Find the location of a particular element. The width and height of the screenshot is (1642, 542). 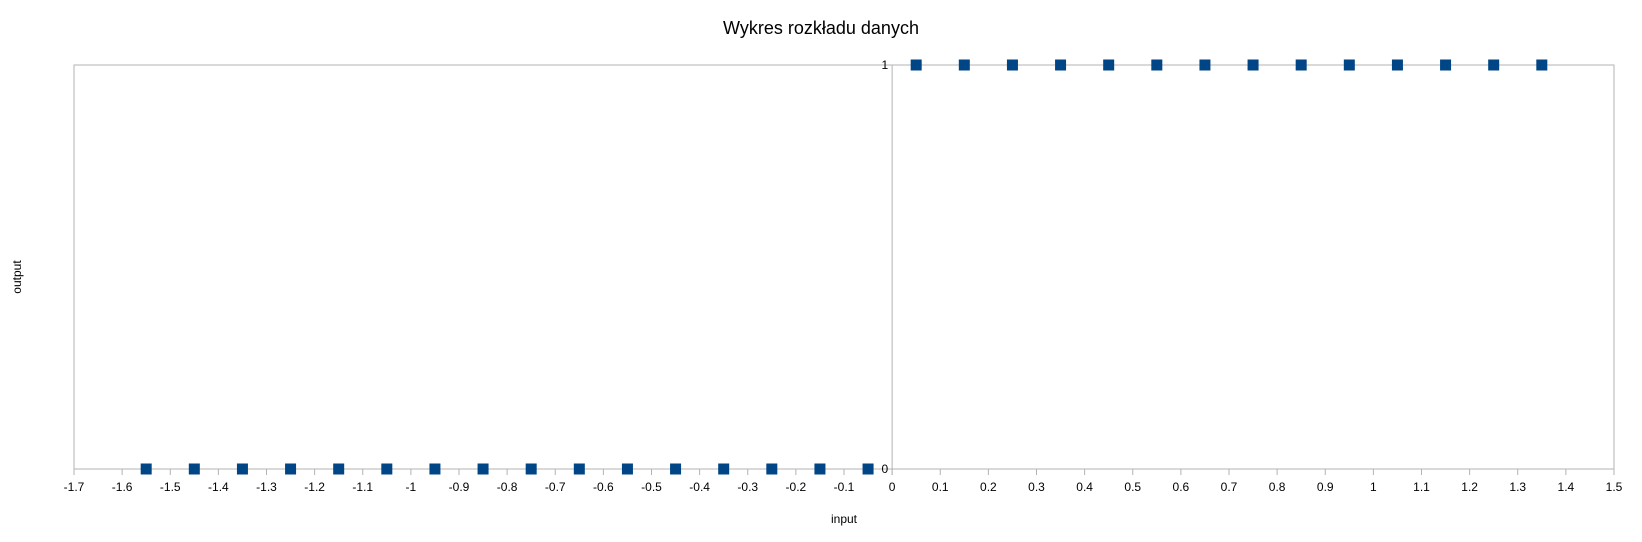

x-tick-label: 1.3 is located at coordinates (1517, 487).